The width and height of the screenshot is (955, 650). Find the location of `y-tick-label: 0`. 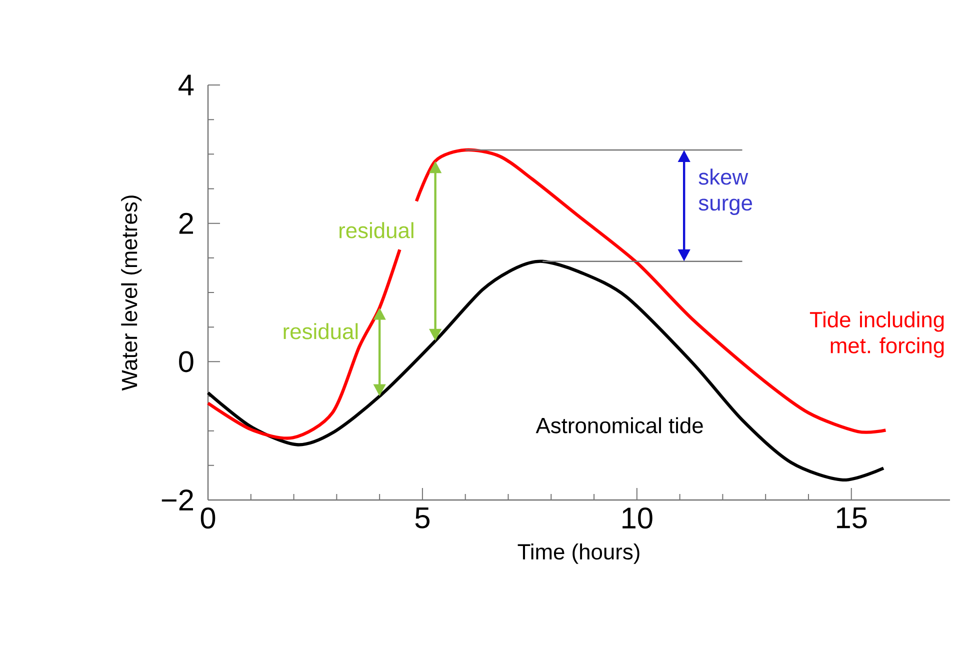

y-tick-label: 0 is located at coordinates (186, 361).